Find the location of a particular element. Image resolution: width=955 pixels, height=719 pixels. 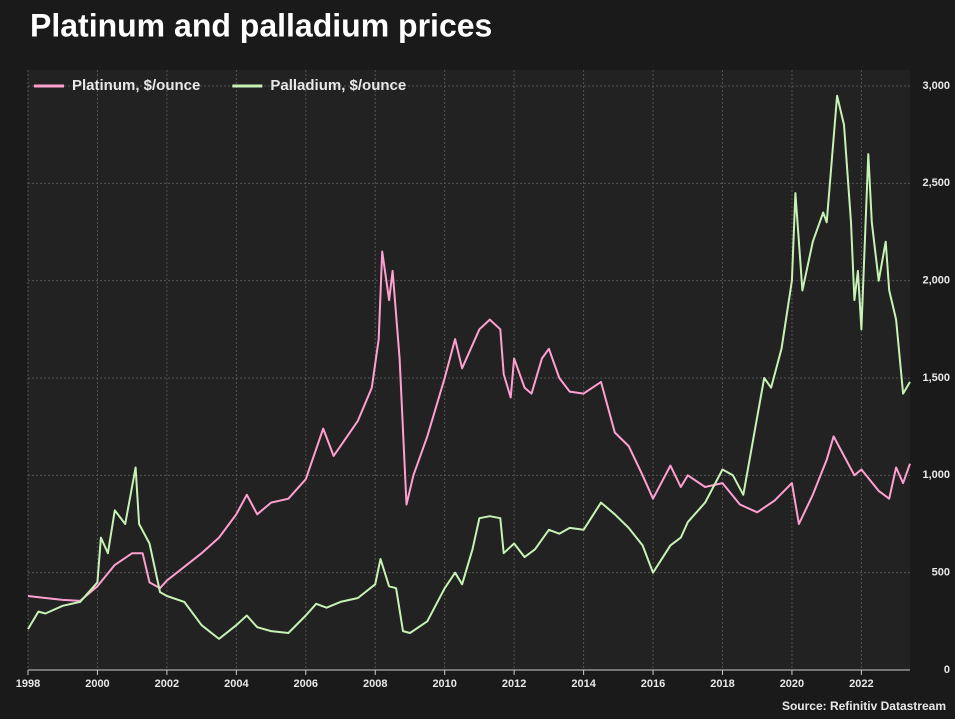

x-tick-label: 2014 is located at coordinates (583, 684).